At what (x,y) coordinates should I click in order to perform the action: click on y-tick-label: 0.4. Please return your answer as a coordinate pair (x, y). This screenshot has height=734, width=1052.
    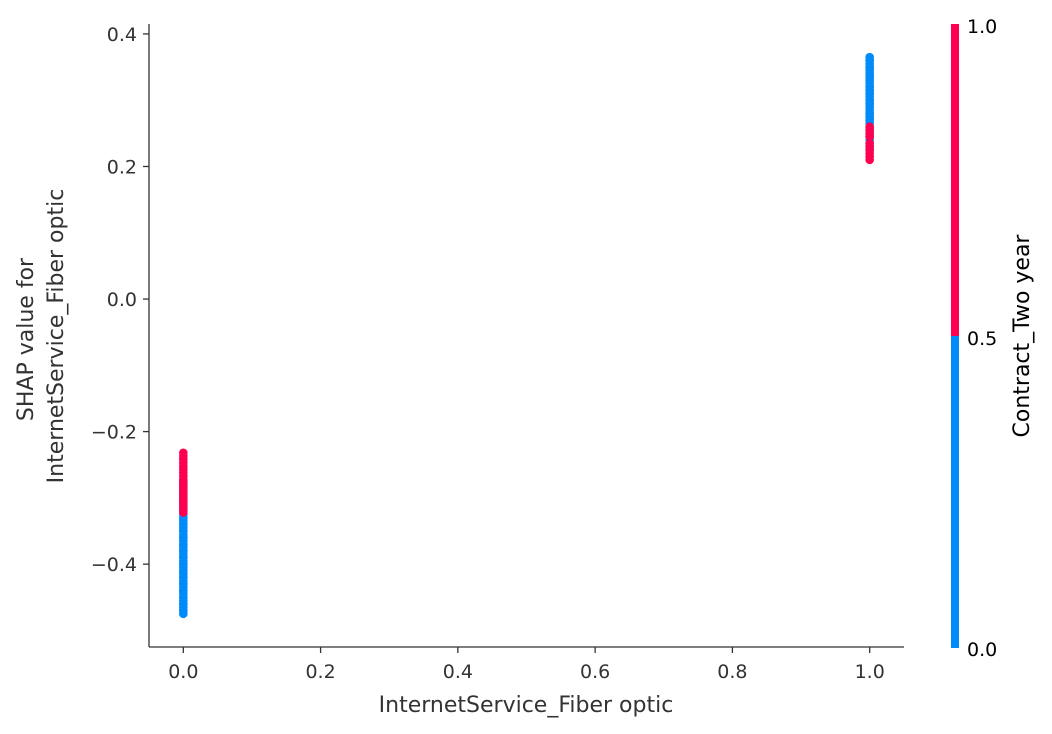
    Looking at the image, I should click on (122, 35).